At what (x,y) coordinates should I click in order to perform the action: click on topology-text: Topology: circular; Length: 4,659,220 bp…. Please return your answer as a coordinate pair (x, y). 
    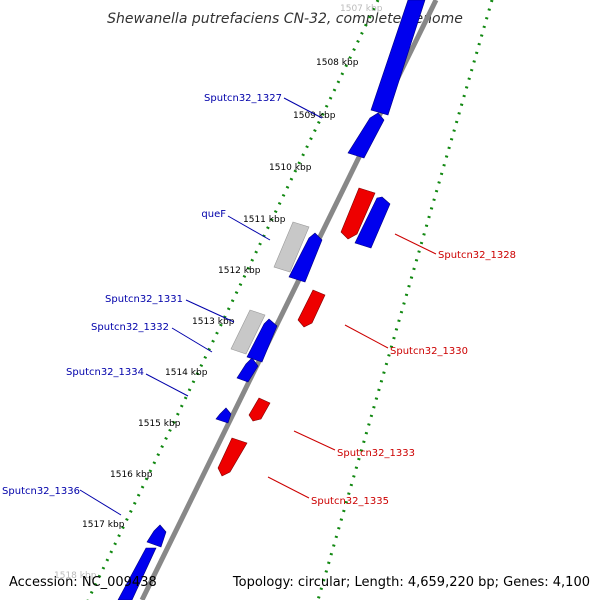
    Looking at the image, I should click on (411, 582).